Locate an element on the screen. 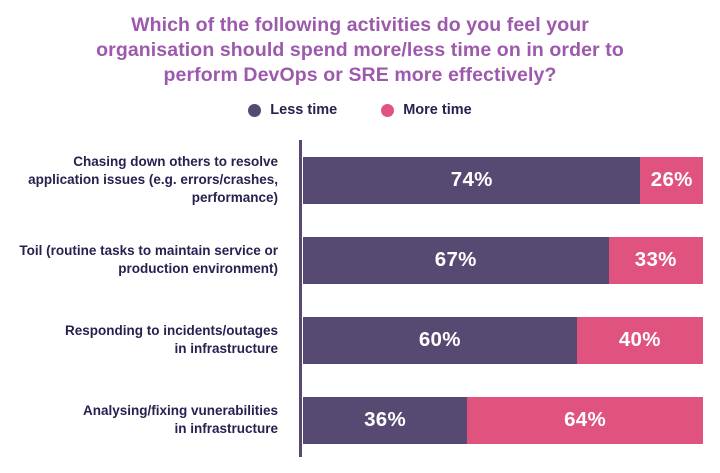 The height and width of the screenshot is (473, 720). legend-item: More time is located at coordinates (426, 110).